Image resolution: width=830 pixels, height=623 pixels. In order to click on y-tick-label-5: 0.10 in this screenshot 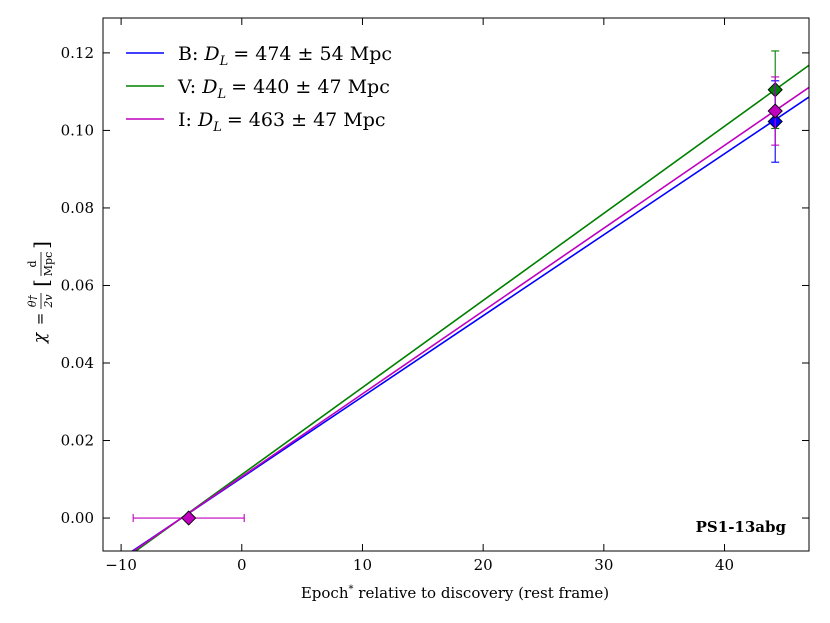, I will do `click(77, 130)`.